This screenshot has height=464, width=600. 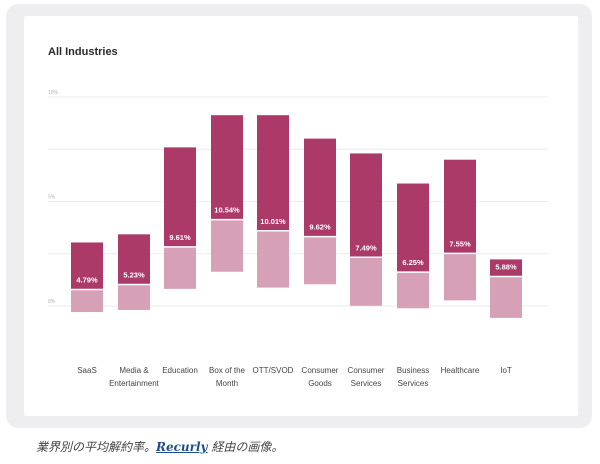 I want to click on x-tick-label: Healthcare, so click(x=460, y=370).